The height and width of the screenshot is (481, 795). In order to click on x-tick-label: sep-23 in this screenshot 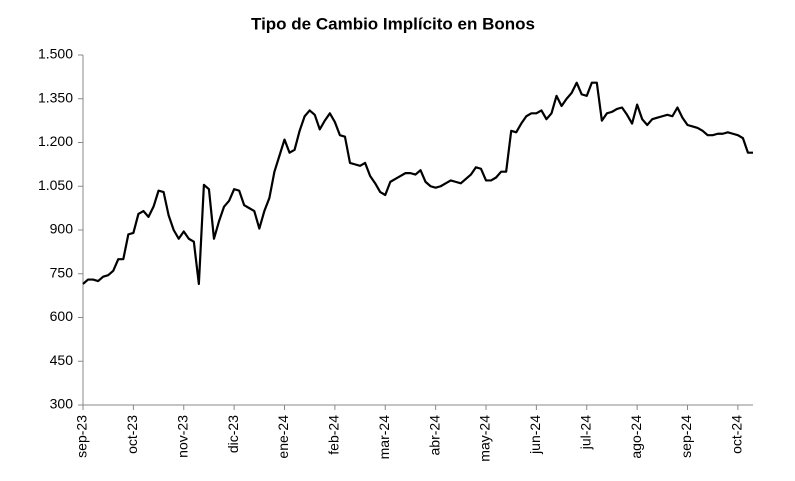, I will do `click(82, 436)`.